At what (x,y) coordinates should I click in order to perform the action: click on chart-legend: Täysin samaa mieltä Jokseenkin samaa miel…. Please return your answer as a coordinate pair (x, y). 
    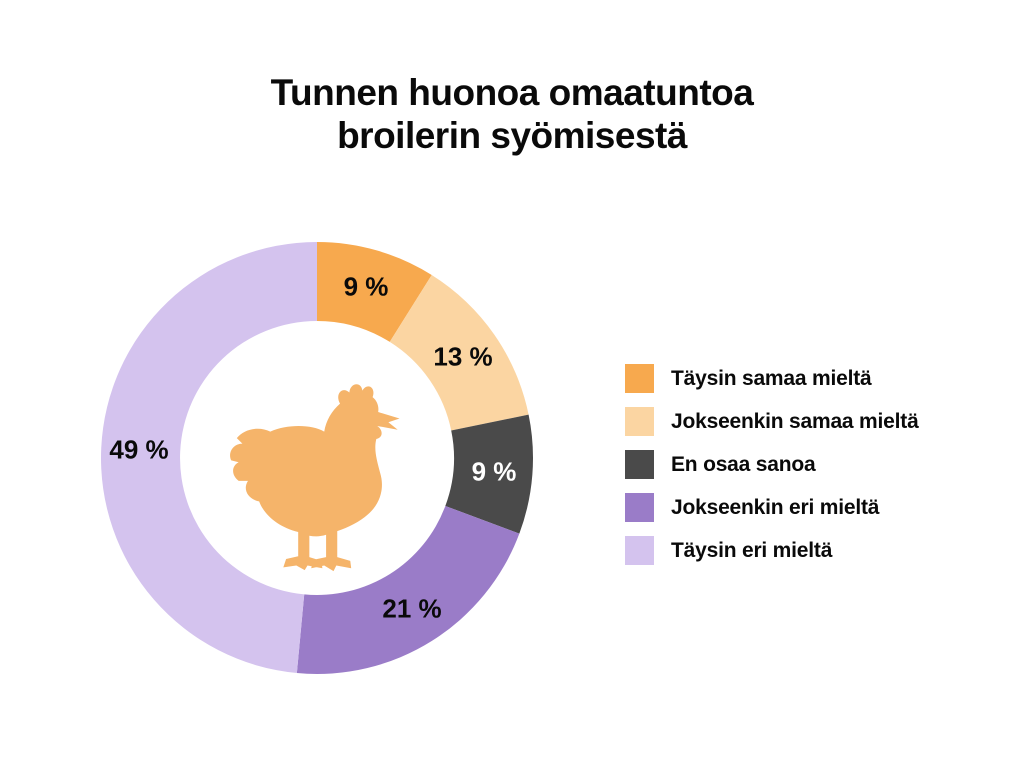
    Looking at the image, I should click on (772, 471).